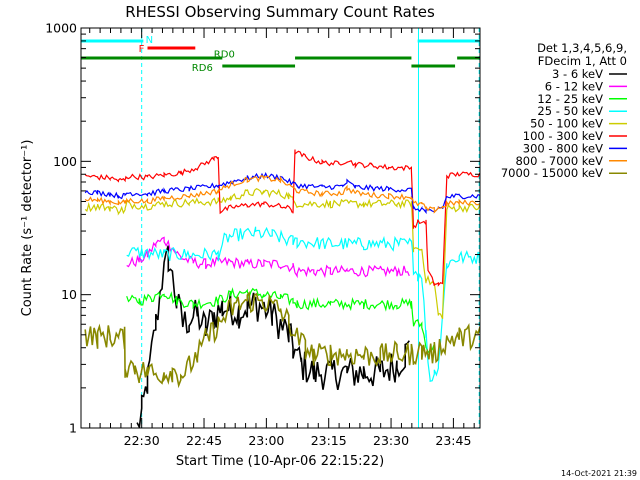 The image size is (640, 480). What do you see at coordinates (552, 173) in the screenshot?
I see `legend-entry-label: 7000 - 15000 keV` at bounding box center [552, 173].